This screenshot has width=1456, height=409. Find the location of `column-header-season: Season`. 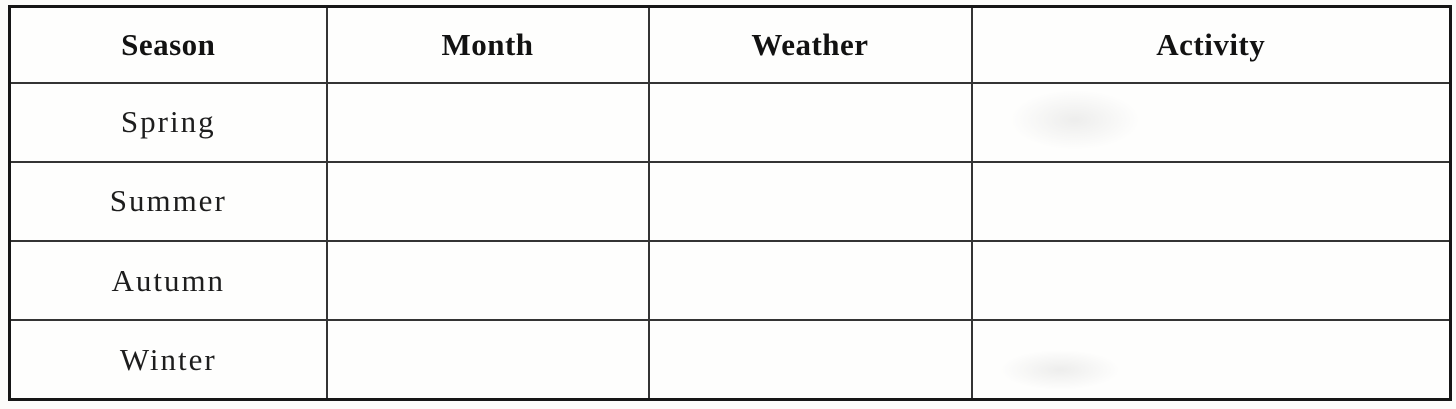

column-header-season: Season is located at coordinates (168, 44).